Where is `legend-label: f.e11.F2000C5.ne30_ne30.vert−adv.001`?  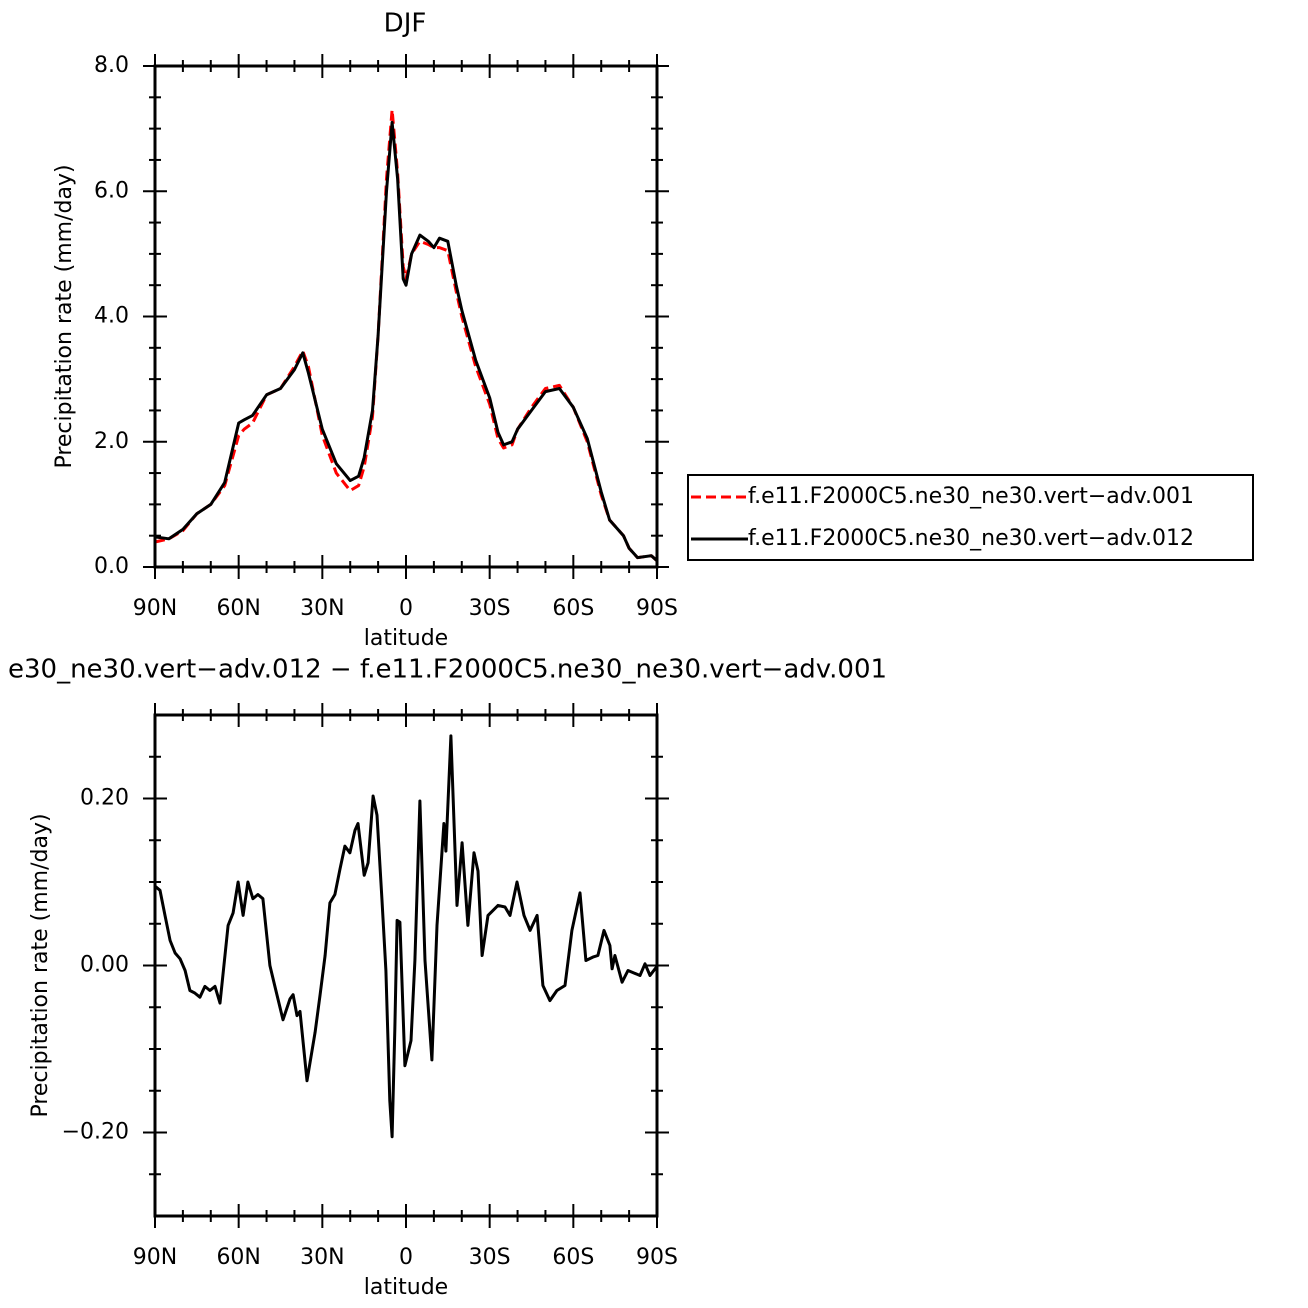
legend-label: f.e11.F2000C5.ne30_ne30.vert−adv.001 is located at coordinates (971, 496).